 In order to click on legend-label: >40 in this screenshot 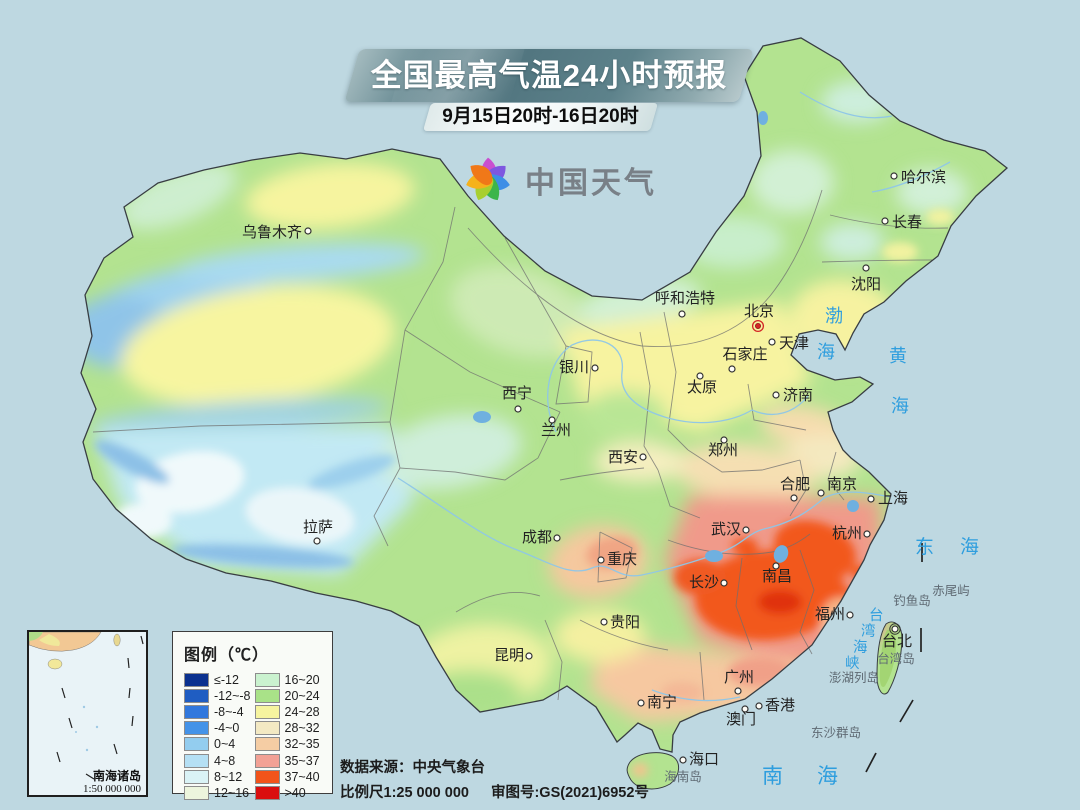, I will do `click(295, 792)`.